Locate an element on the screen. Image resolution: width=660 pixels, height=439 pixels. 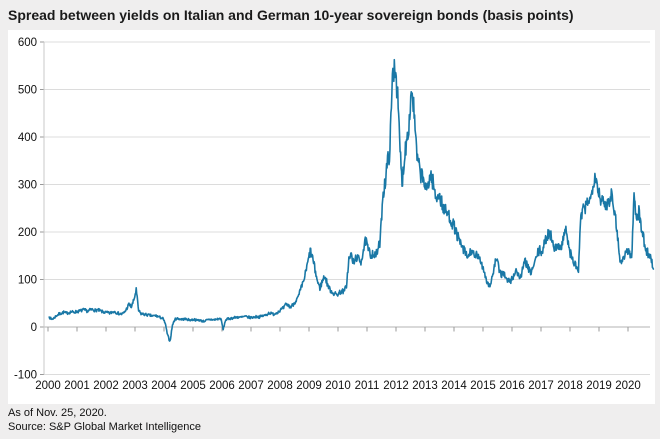
y-tick-label: 0 is located at coordinates (34, 328).